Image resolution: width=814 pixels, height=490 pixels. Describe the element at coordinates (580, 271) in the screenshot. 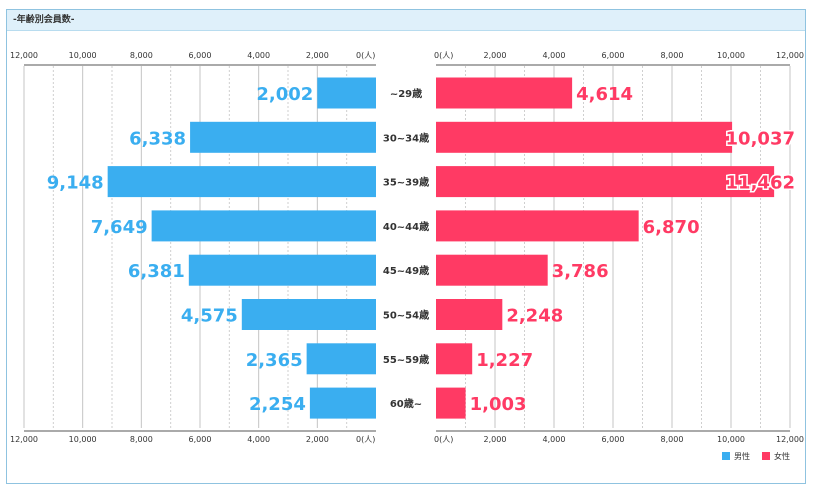

I see `value-label-female: 3,786` at that location.